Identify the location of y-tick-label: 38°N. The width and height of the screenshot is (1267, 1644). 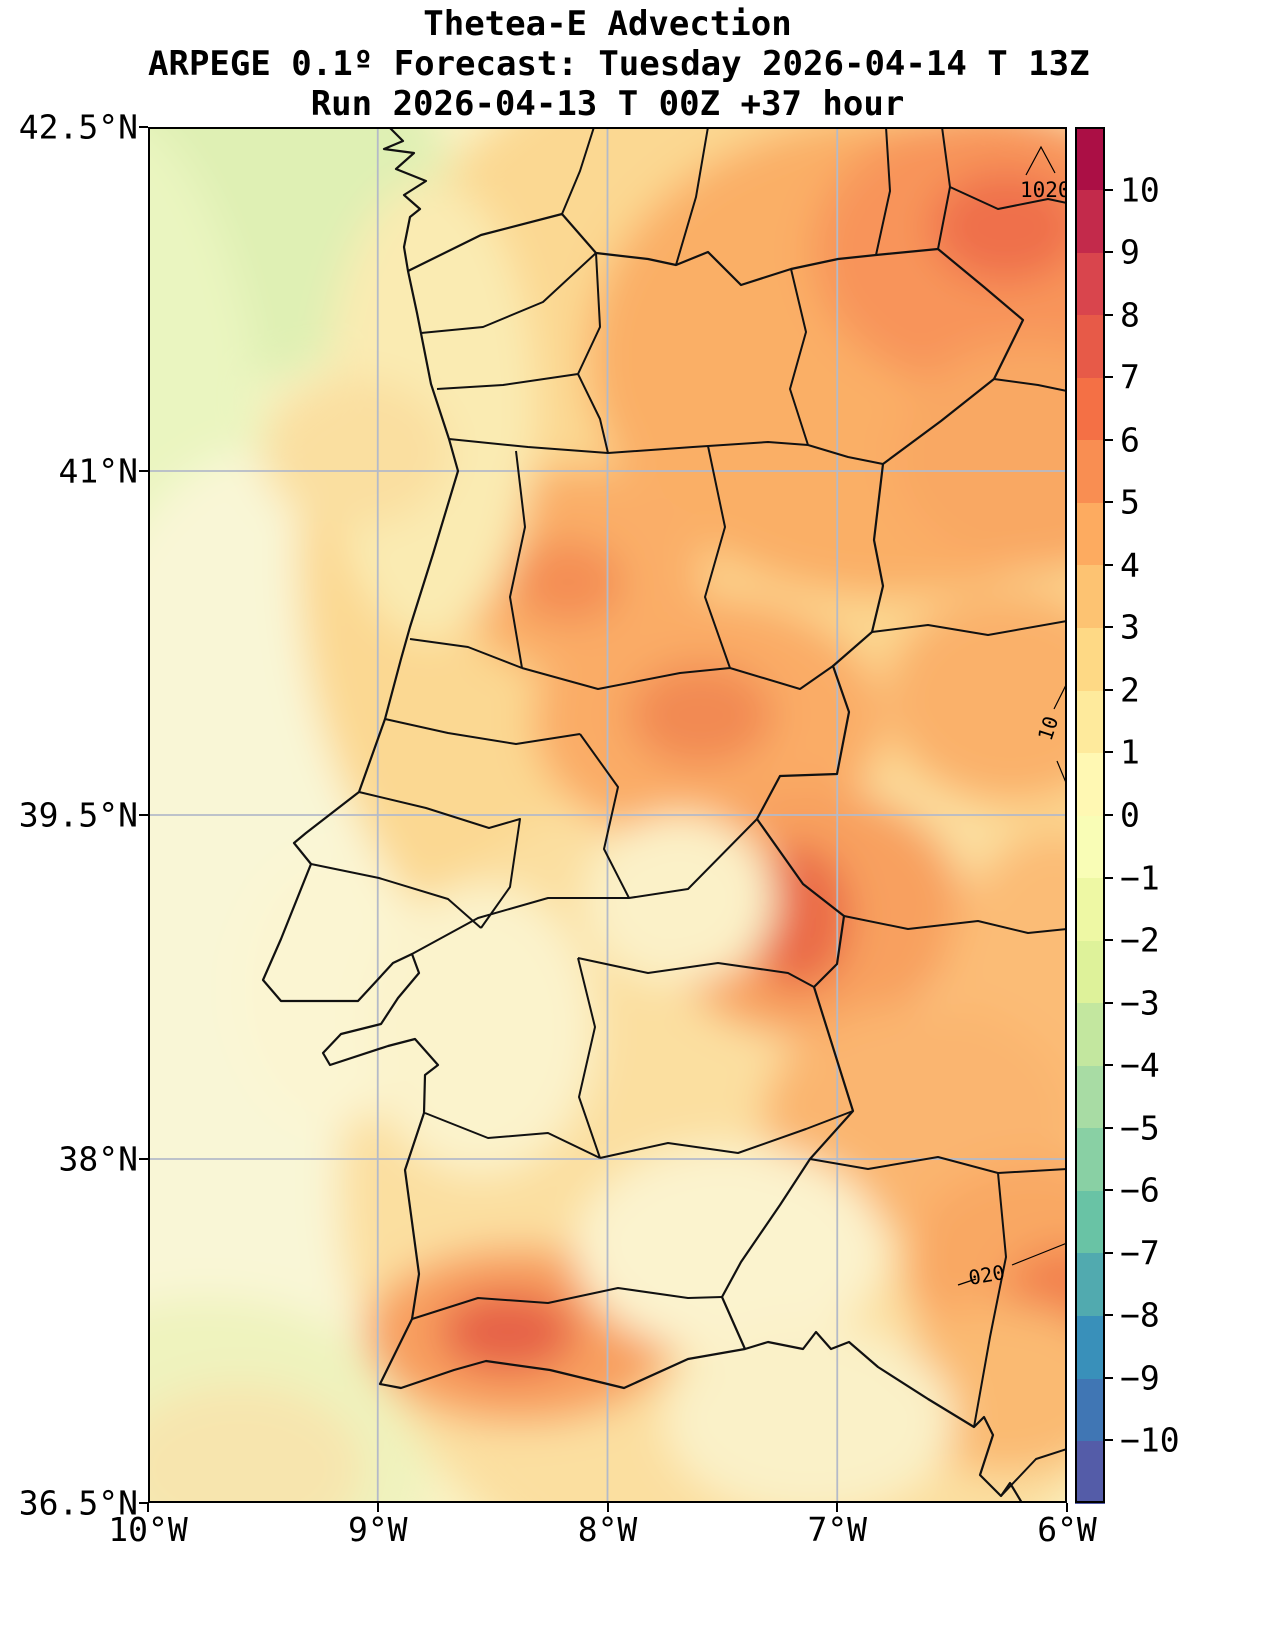
(98, 1159).